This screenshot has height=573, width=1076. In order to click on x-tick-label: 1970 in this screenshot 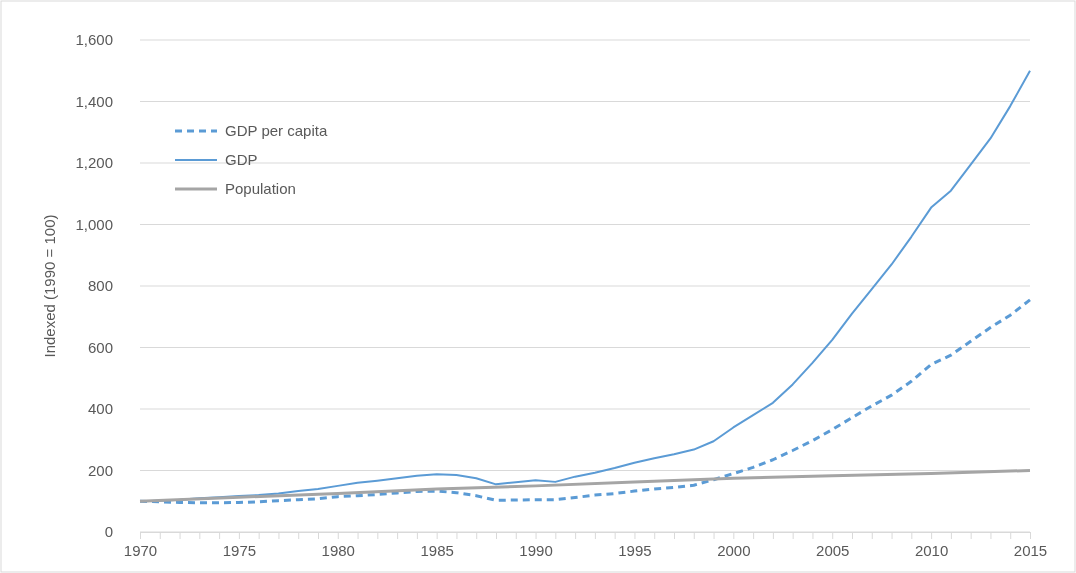, I will do `click(140, 550)`.